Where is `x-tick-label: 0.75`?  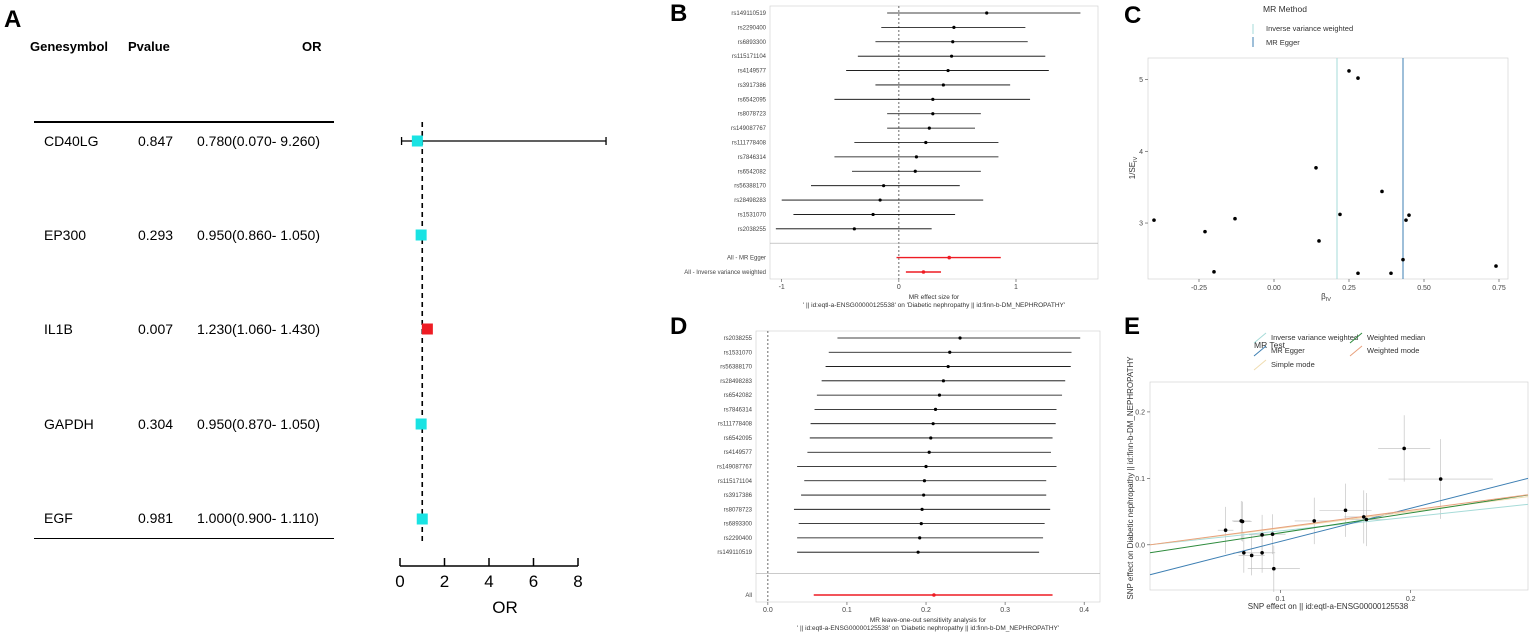
x-tick-label: 0.75 is located at coordinates (1499, 288).